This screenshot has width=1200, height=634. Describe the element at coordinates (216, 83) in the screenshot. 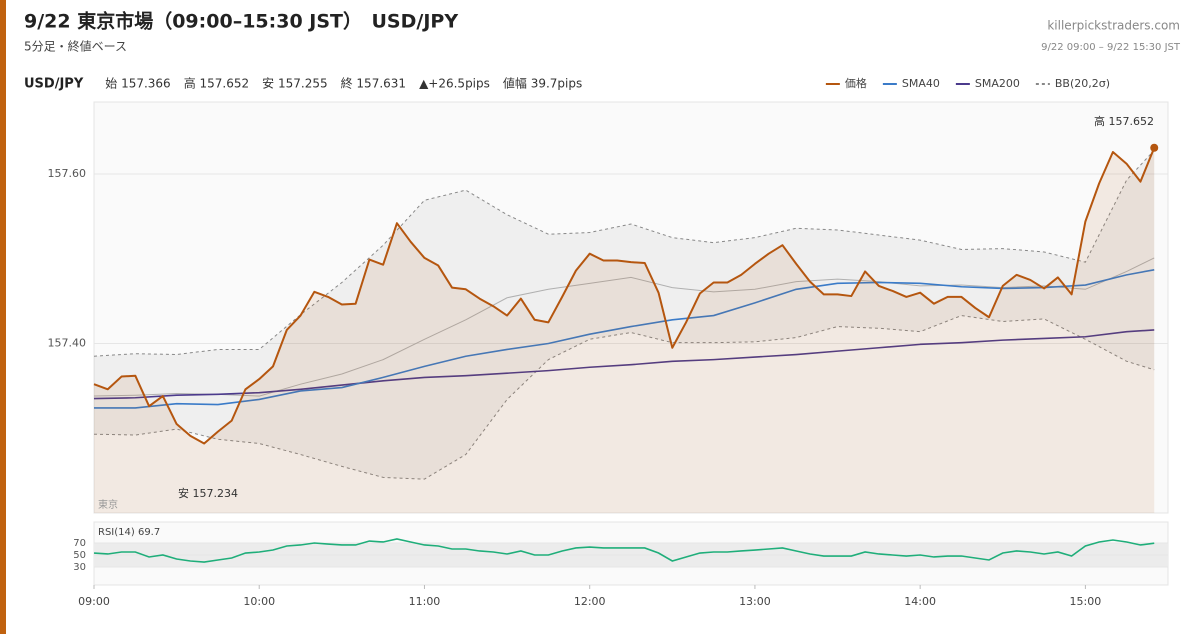

I see `stat: 高 157.652` at that location.